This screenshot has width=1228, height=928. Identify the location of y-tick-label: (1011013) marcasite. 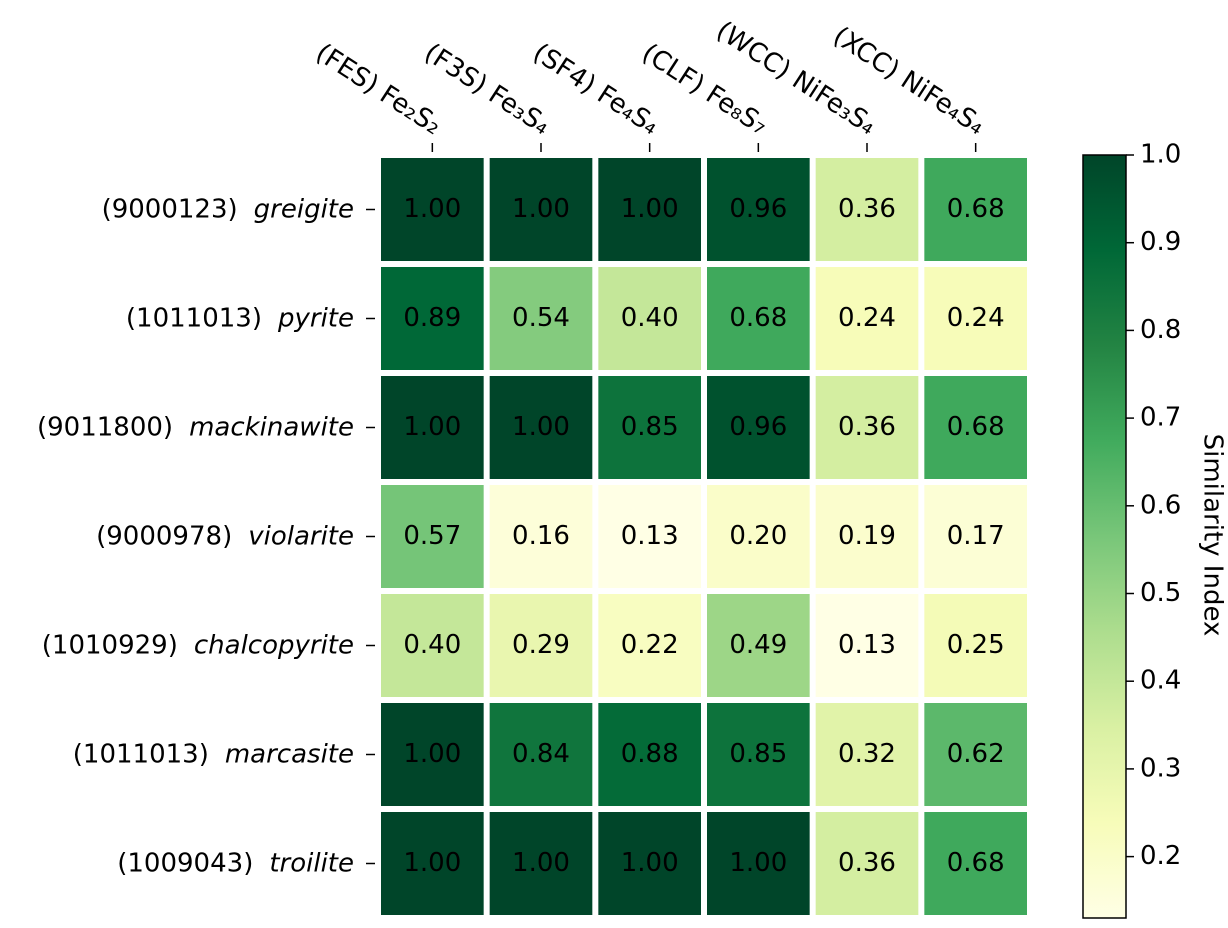
(213, 754).